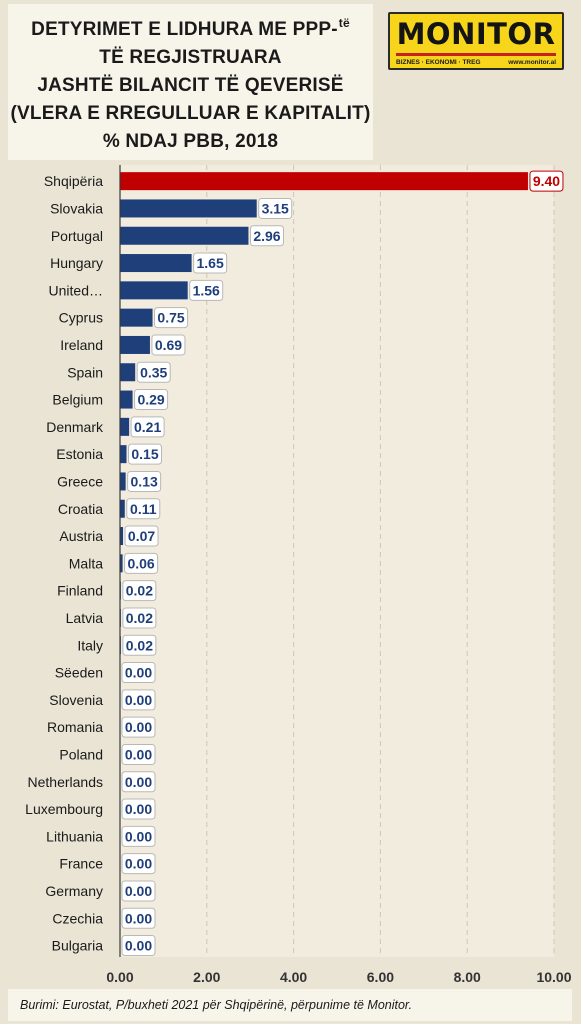 This screenshot has height=1024, width=581. What do you see at coordinates (80, 591) in the screenshot?
I see `category-label: Finland` at bounding box center [80, 591].